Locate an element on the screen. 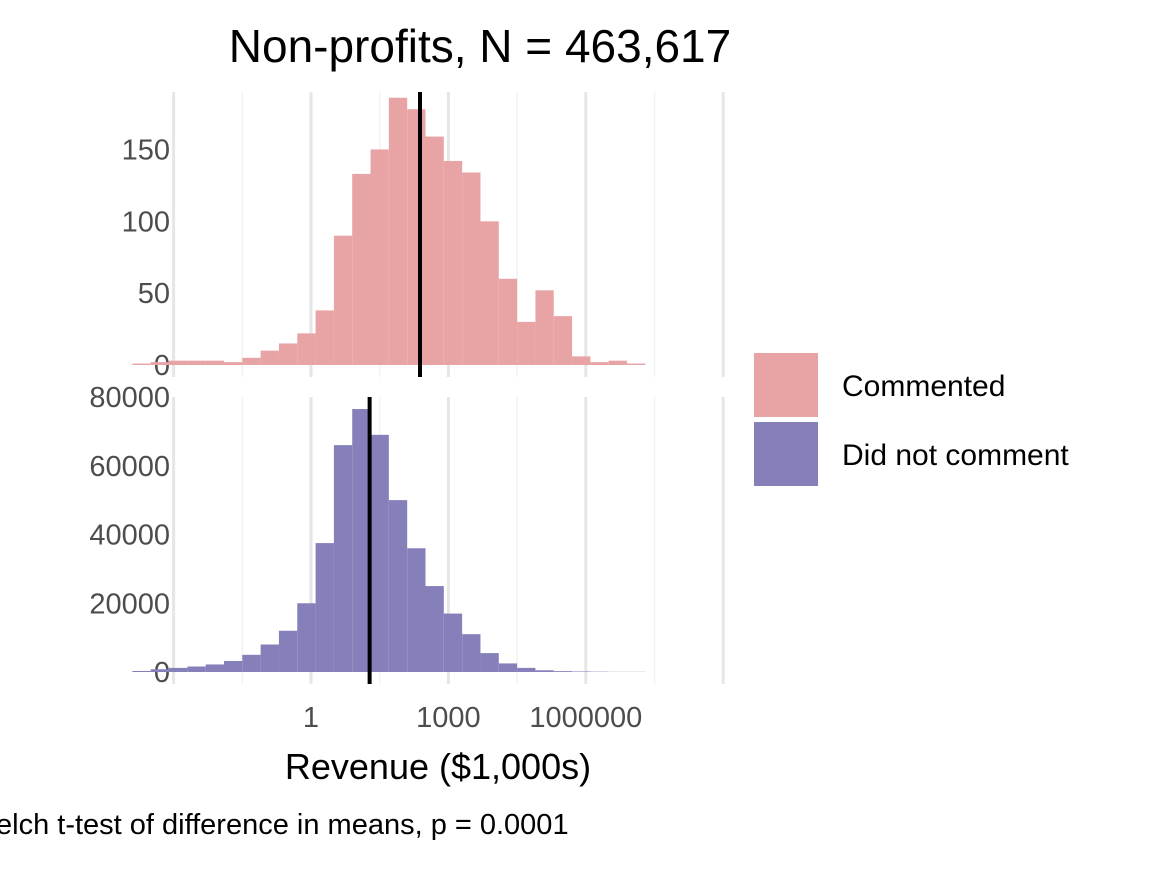  x-tick-label: 1000000 is located at coordinates (585, 718).